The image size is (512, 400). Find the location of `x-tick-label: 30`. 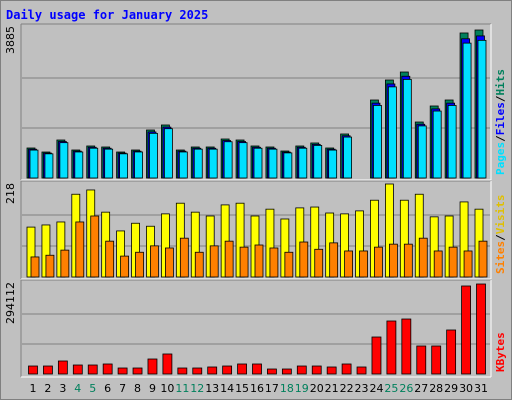

x-tick-label: 30 is located at coordinates (466, 388).